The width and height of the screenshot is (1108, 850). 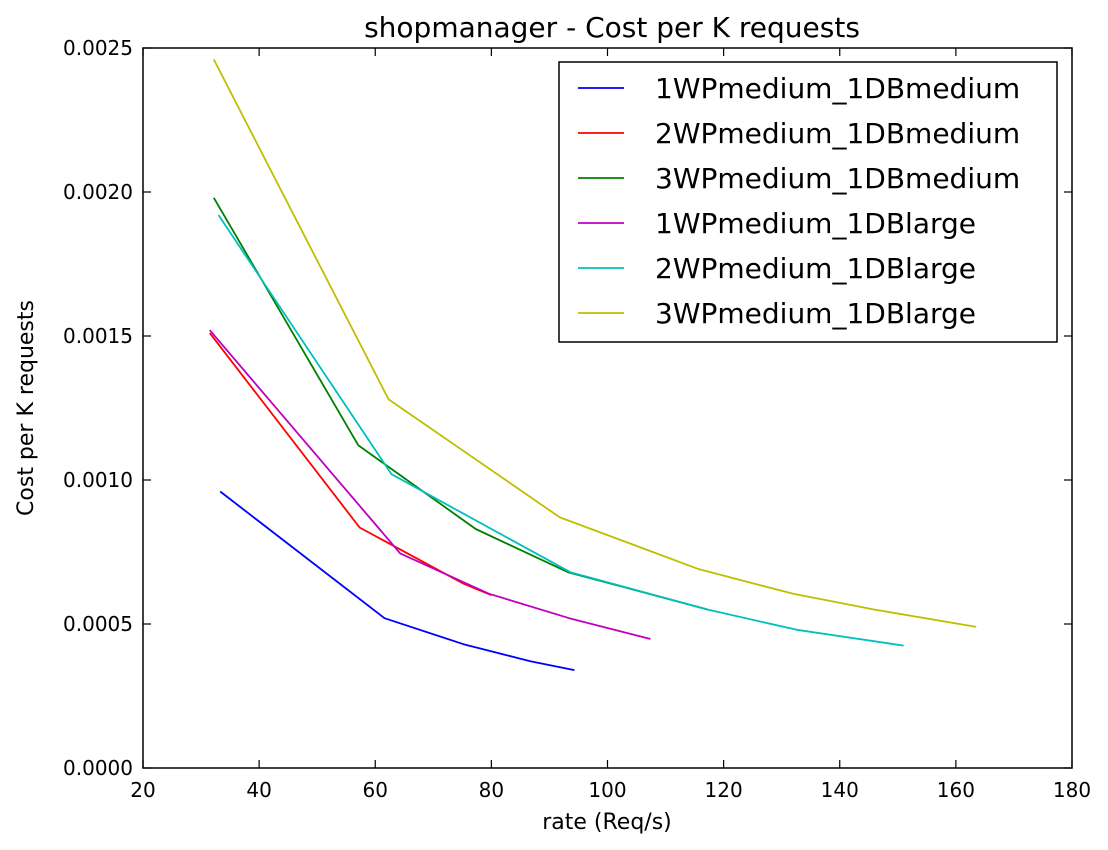 I want to click on y-tick-label: 0.0005, so click(x=98, y=624).